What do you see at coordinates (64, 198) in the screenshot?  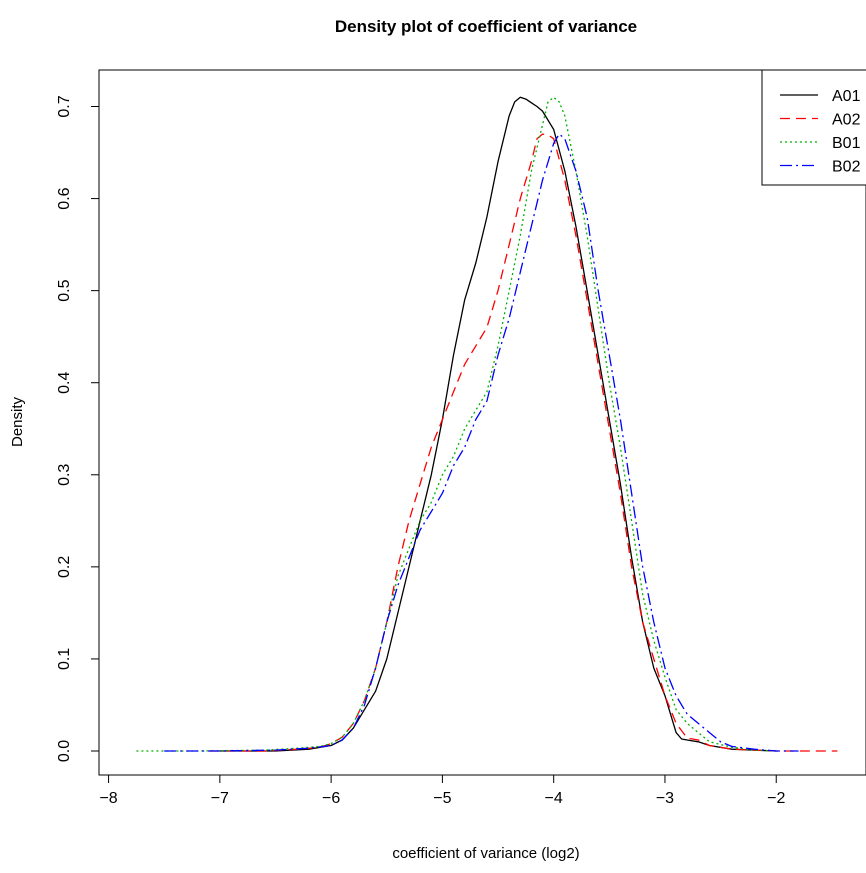 I see `y-tick-label: 0.6` at bounding box center [64, 198].